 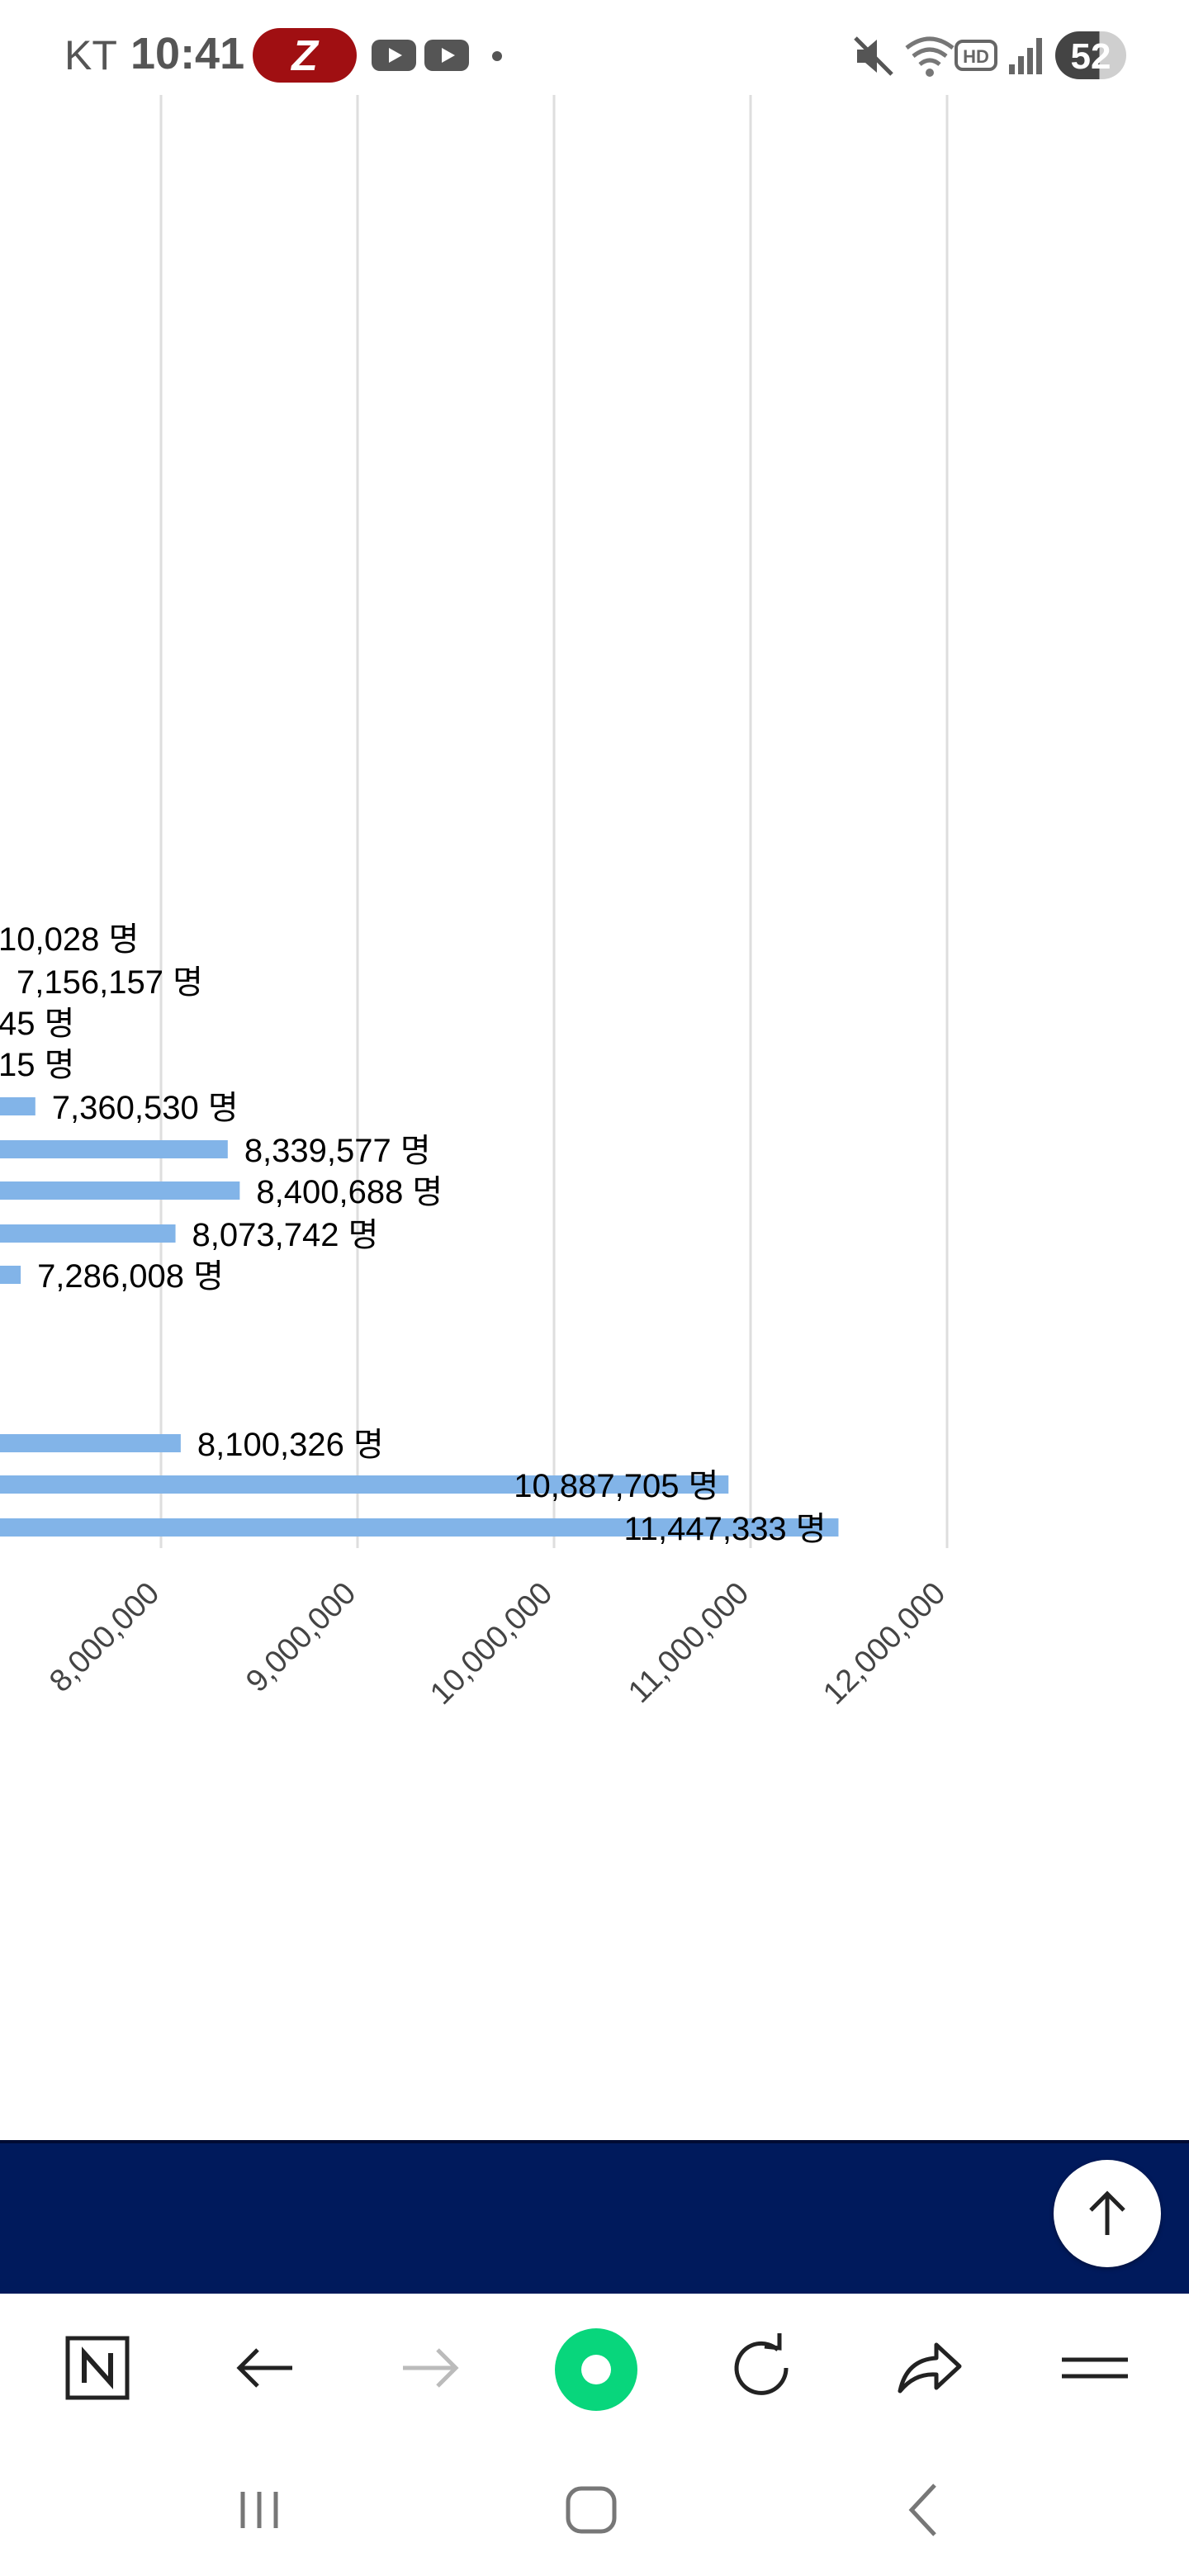 What do you see at coordinates (187, 53) in the screenshot?
I see `clock: 10:41` at bounding box center [187, 53].